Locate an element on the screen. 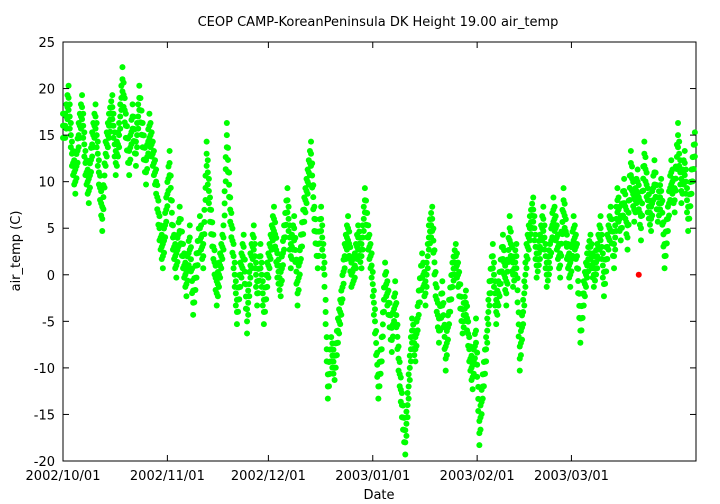  x-tick-label: 2002/11/01 is located at coordinates (167, 476).